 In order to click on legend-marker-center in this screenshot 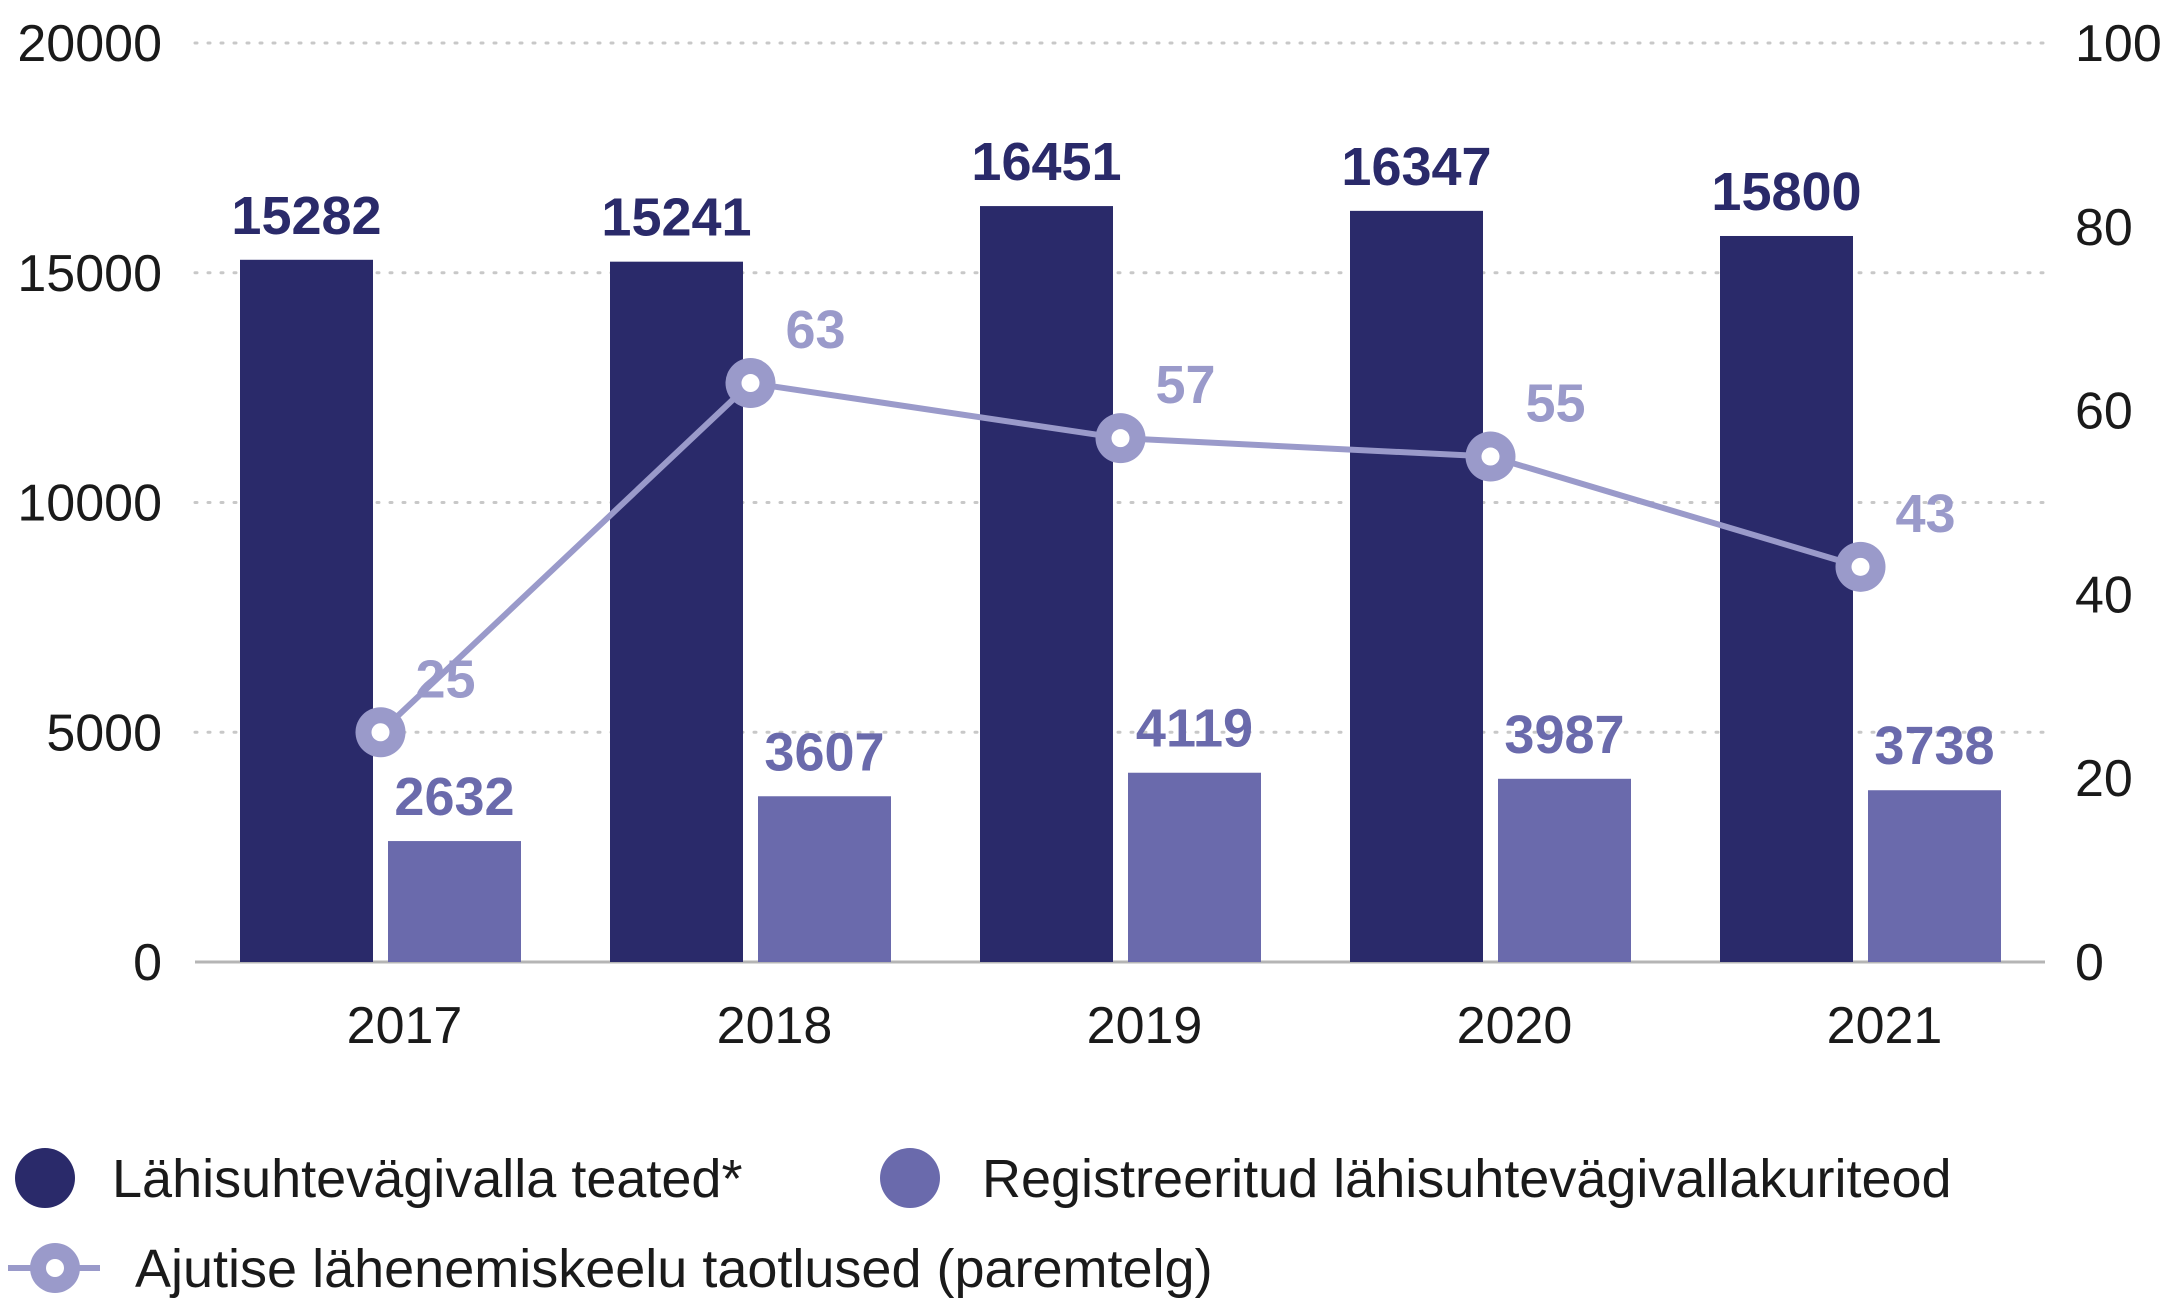, I will do `click(55, 1268)`.